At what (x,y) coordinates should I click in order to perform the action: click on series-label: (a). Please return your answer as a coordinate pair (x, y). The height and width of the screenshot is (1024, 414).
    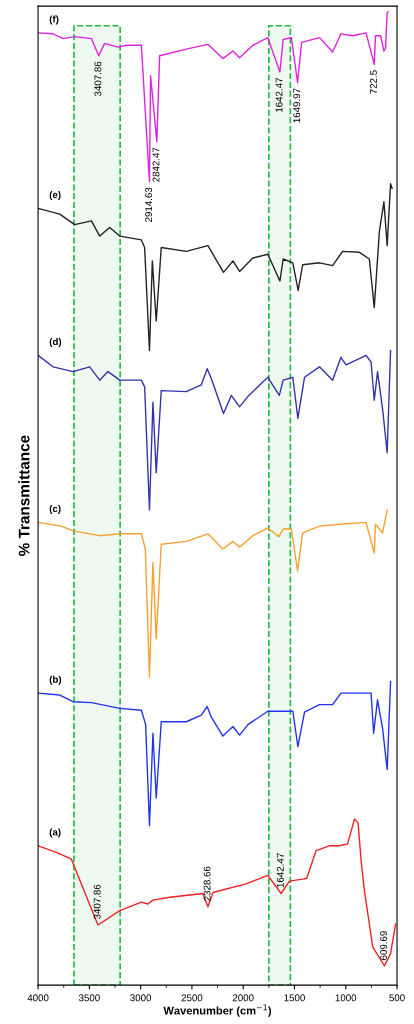
    Looking at the image, I should click on (55, 833).